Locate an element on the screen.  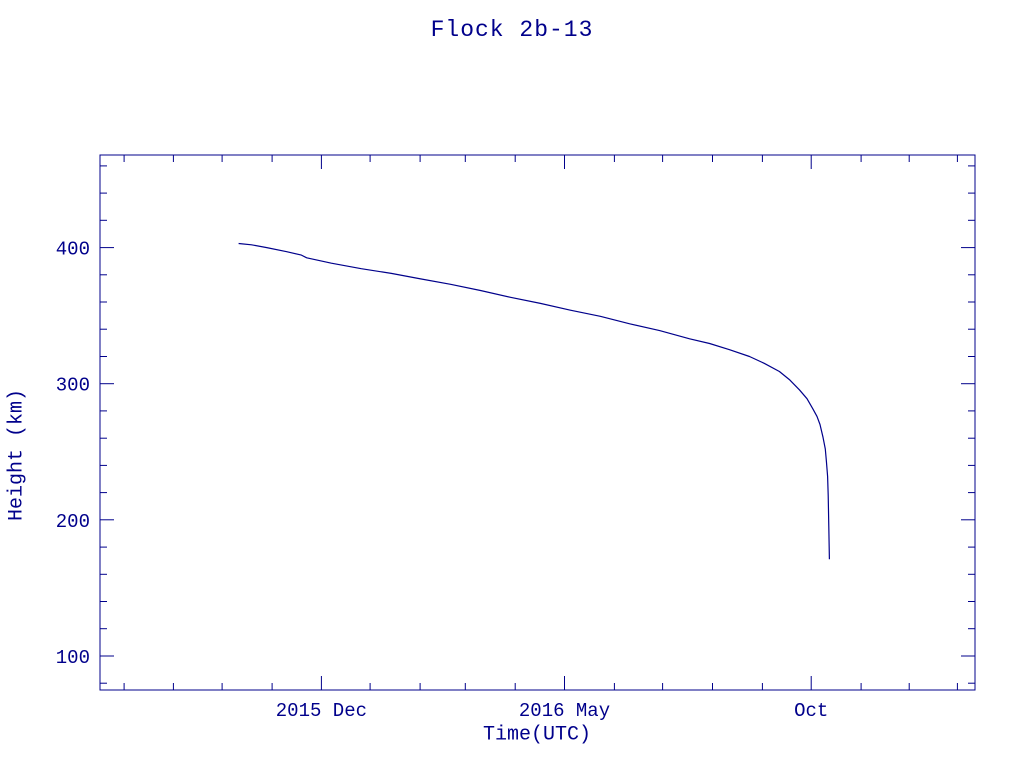
x-tick-label: Oct is located at coordinates (811, 711).